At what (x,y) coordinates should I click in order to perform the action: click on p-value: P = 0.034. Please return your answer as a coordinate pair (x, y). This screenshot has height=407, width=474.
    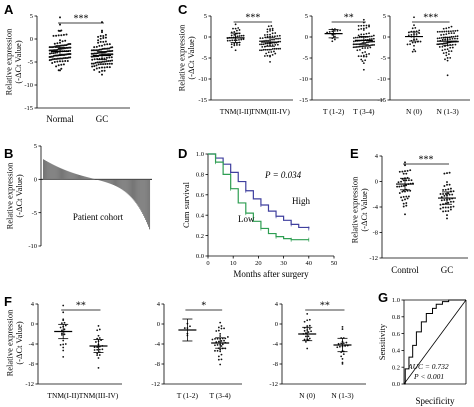
    Looking at the image, I should click on (283, 175).